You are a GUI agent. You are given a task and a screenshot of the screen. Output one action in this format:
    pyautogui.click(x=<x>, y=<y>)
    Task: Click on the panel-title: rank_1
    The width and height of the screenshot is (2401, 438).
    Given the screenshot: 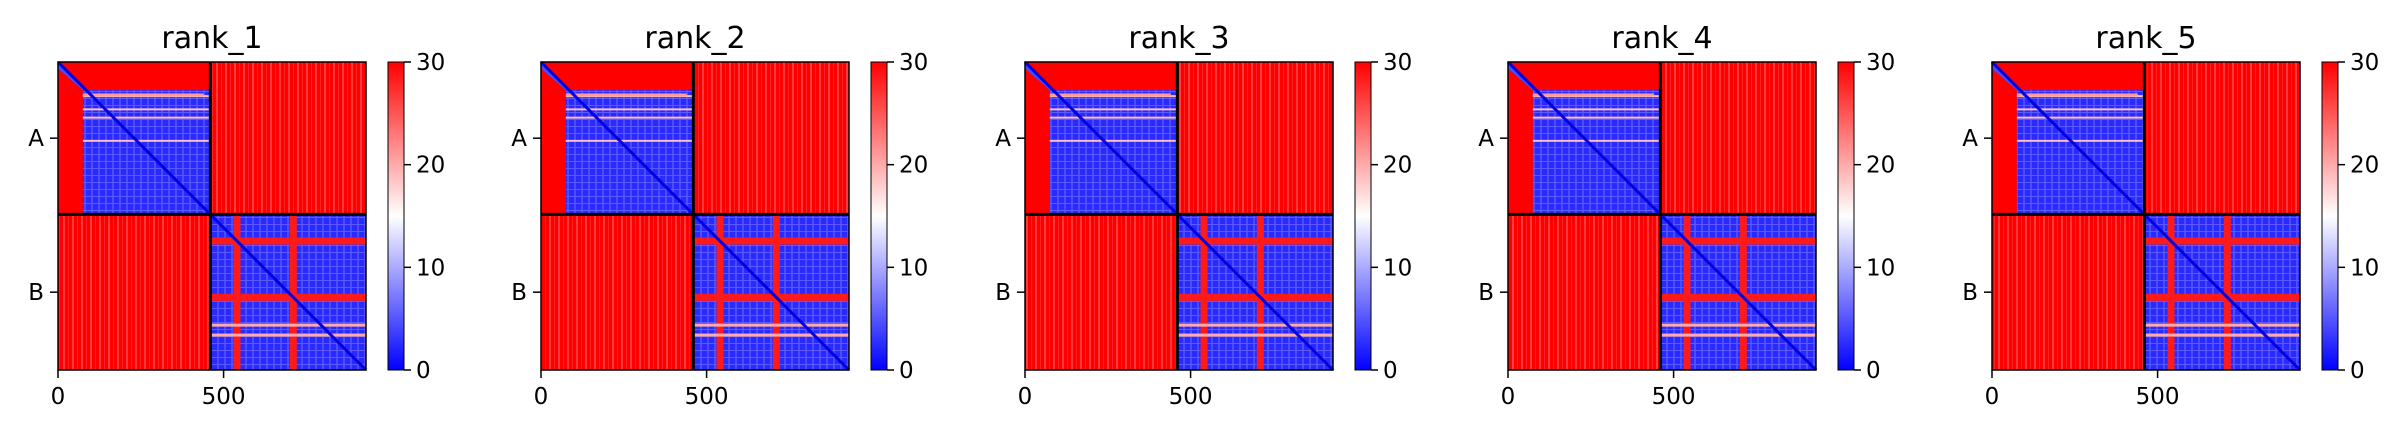 What is the action you would take?
    pyautogui.click(x=211, y=38)
    